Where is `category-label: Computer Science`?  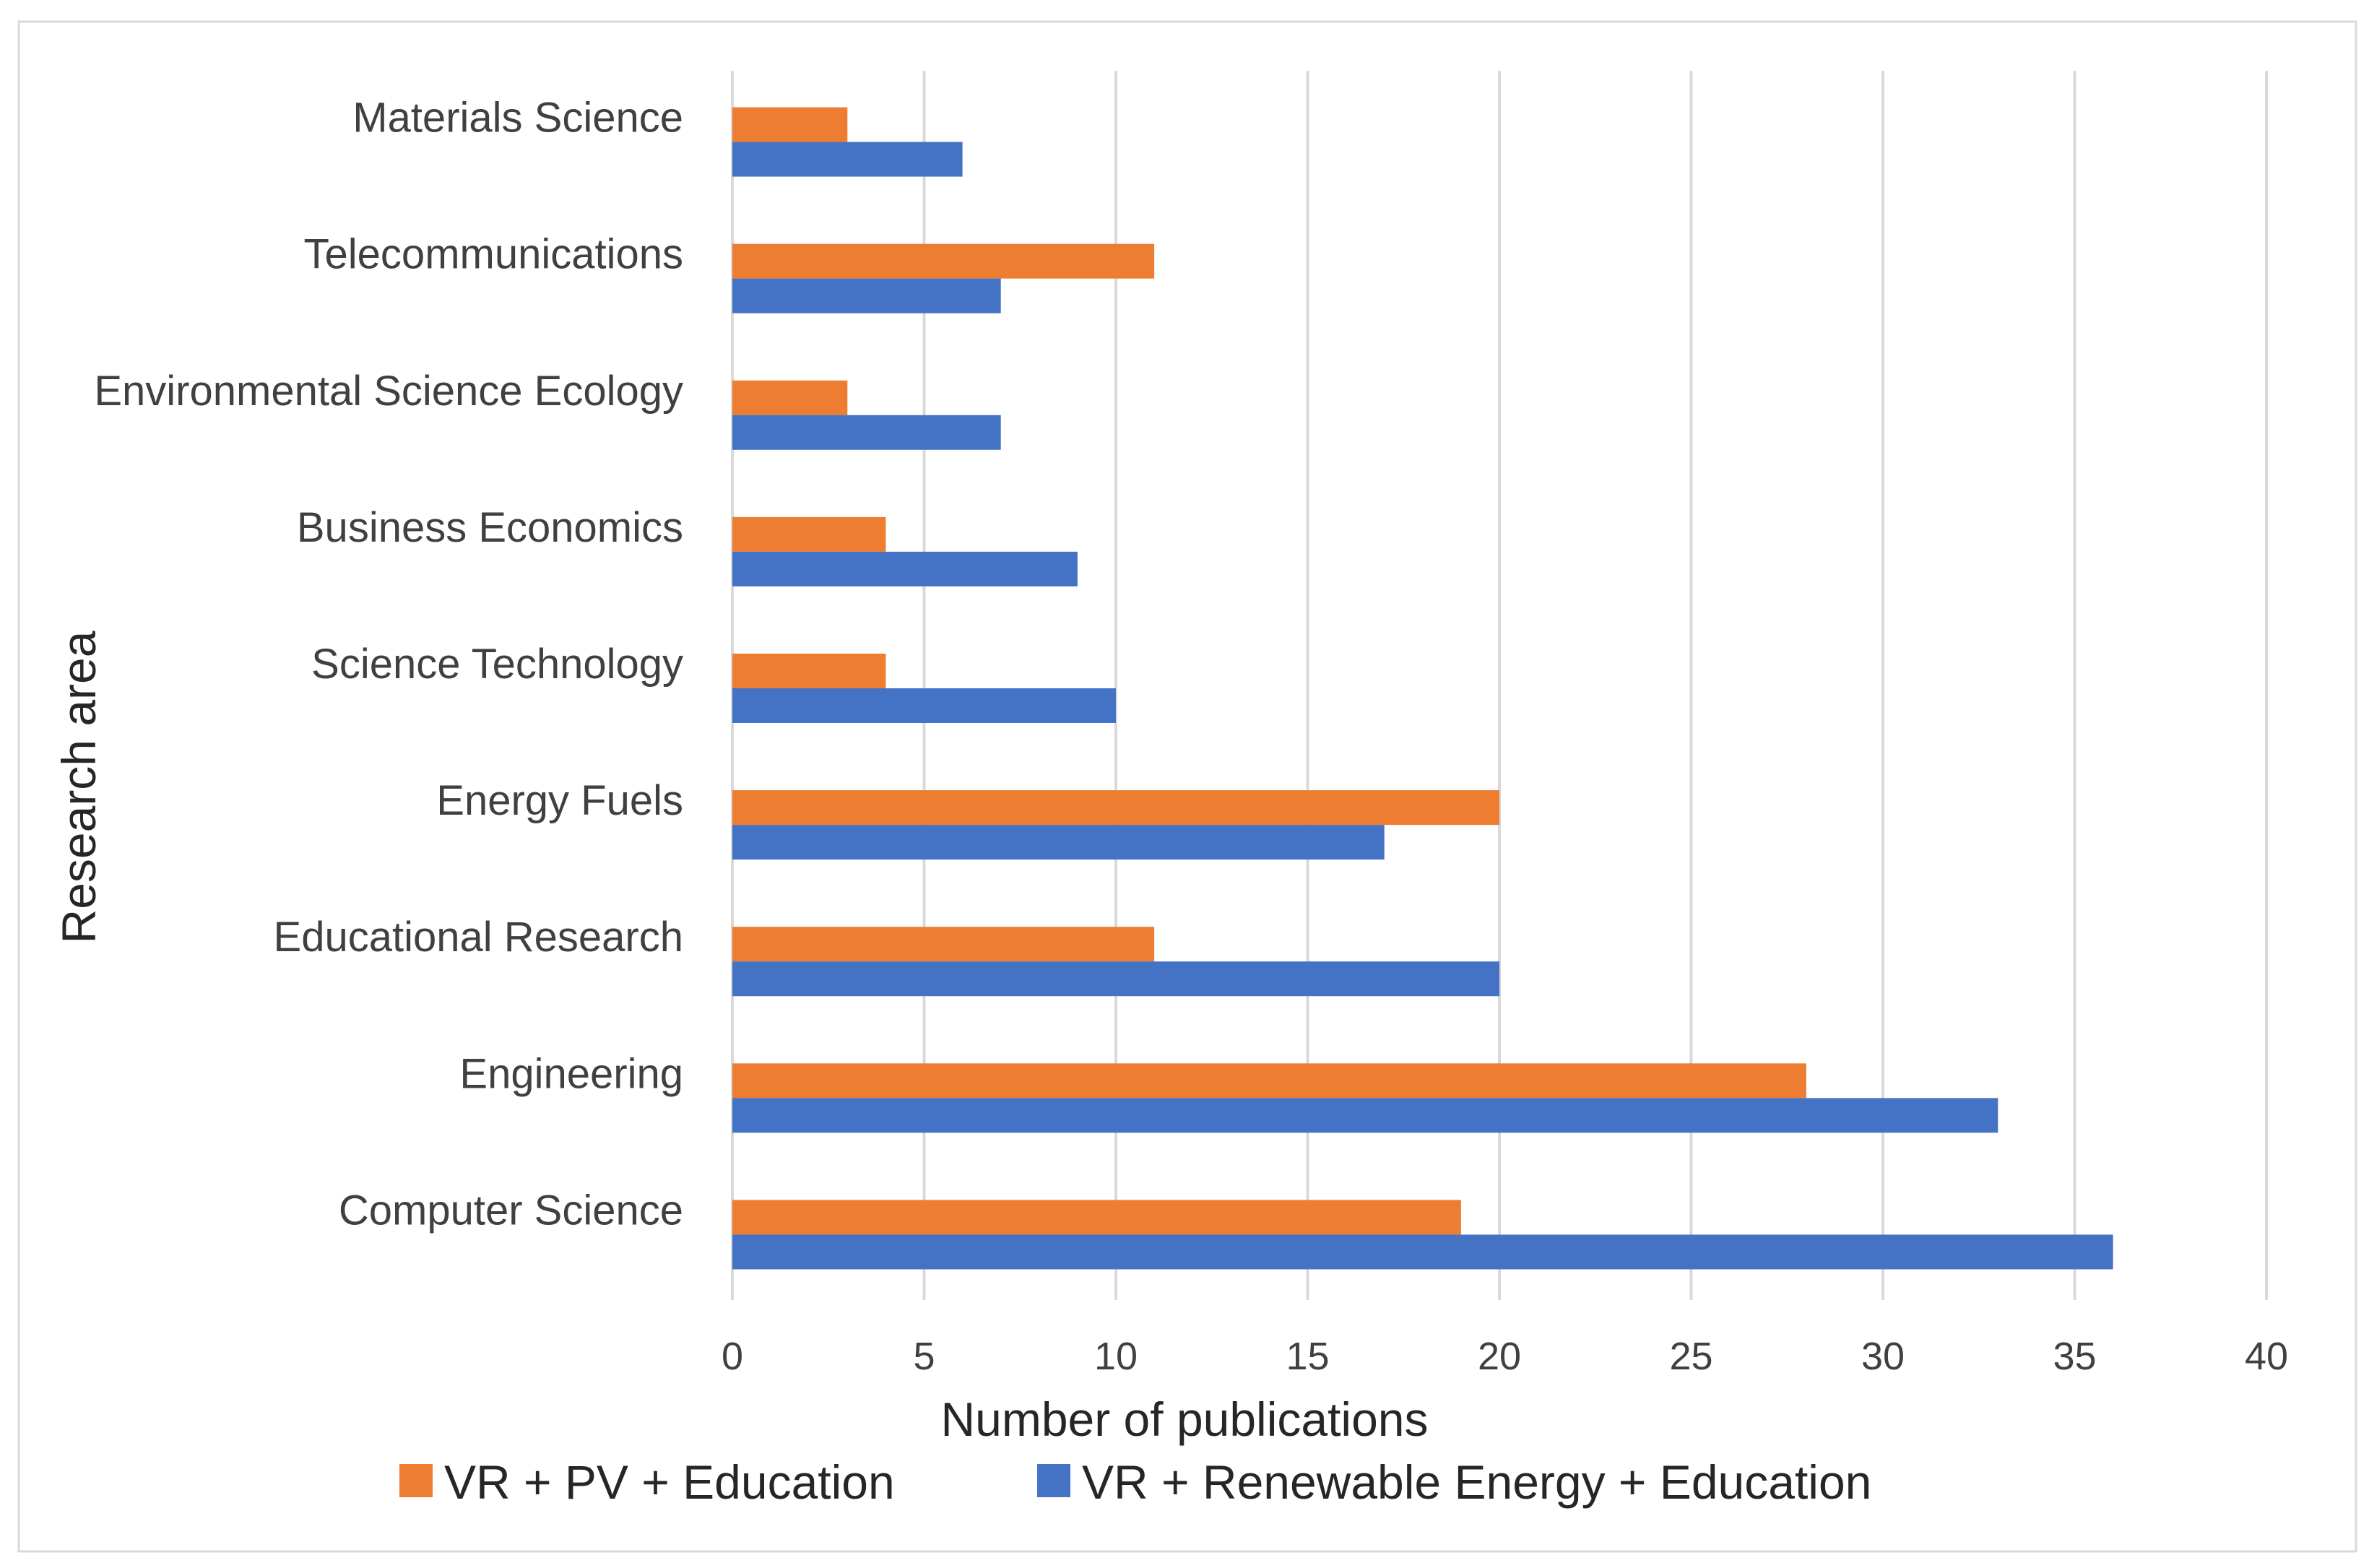
category-label: Computer Science is located at coordinates (511, 1210).